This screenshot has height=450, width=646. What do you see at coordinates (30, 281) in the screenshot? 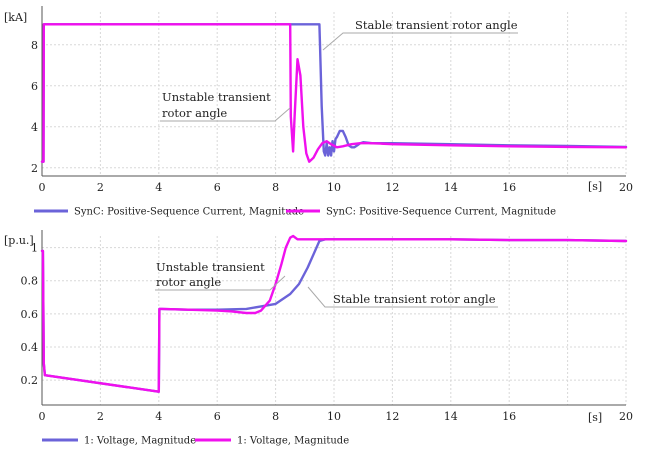
I see `voltage-y-tick-label: 0.8` at bounding box center [30, 281].